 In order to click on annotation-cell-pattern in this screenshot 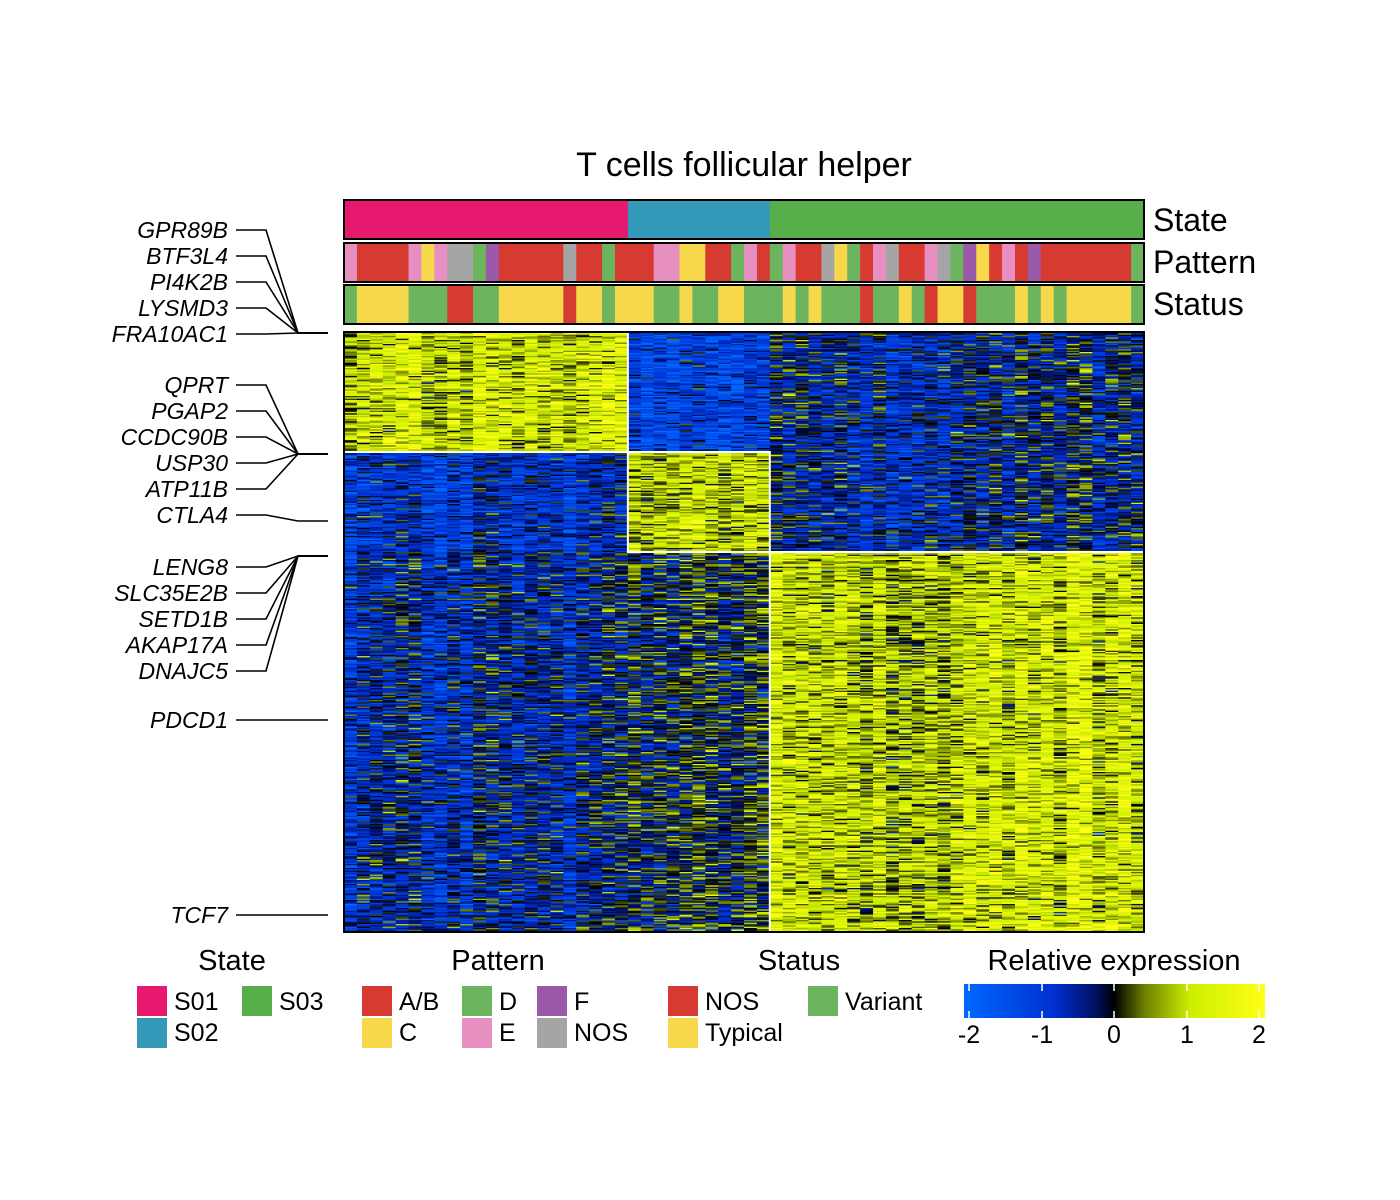, I will do `click(789, 262)`.